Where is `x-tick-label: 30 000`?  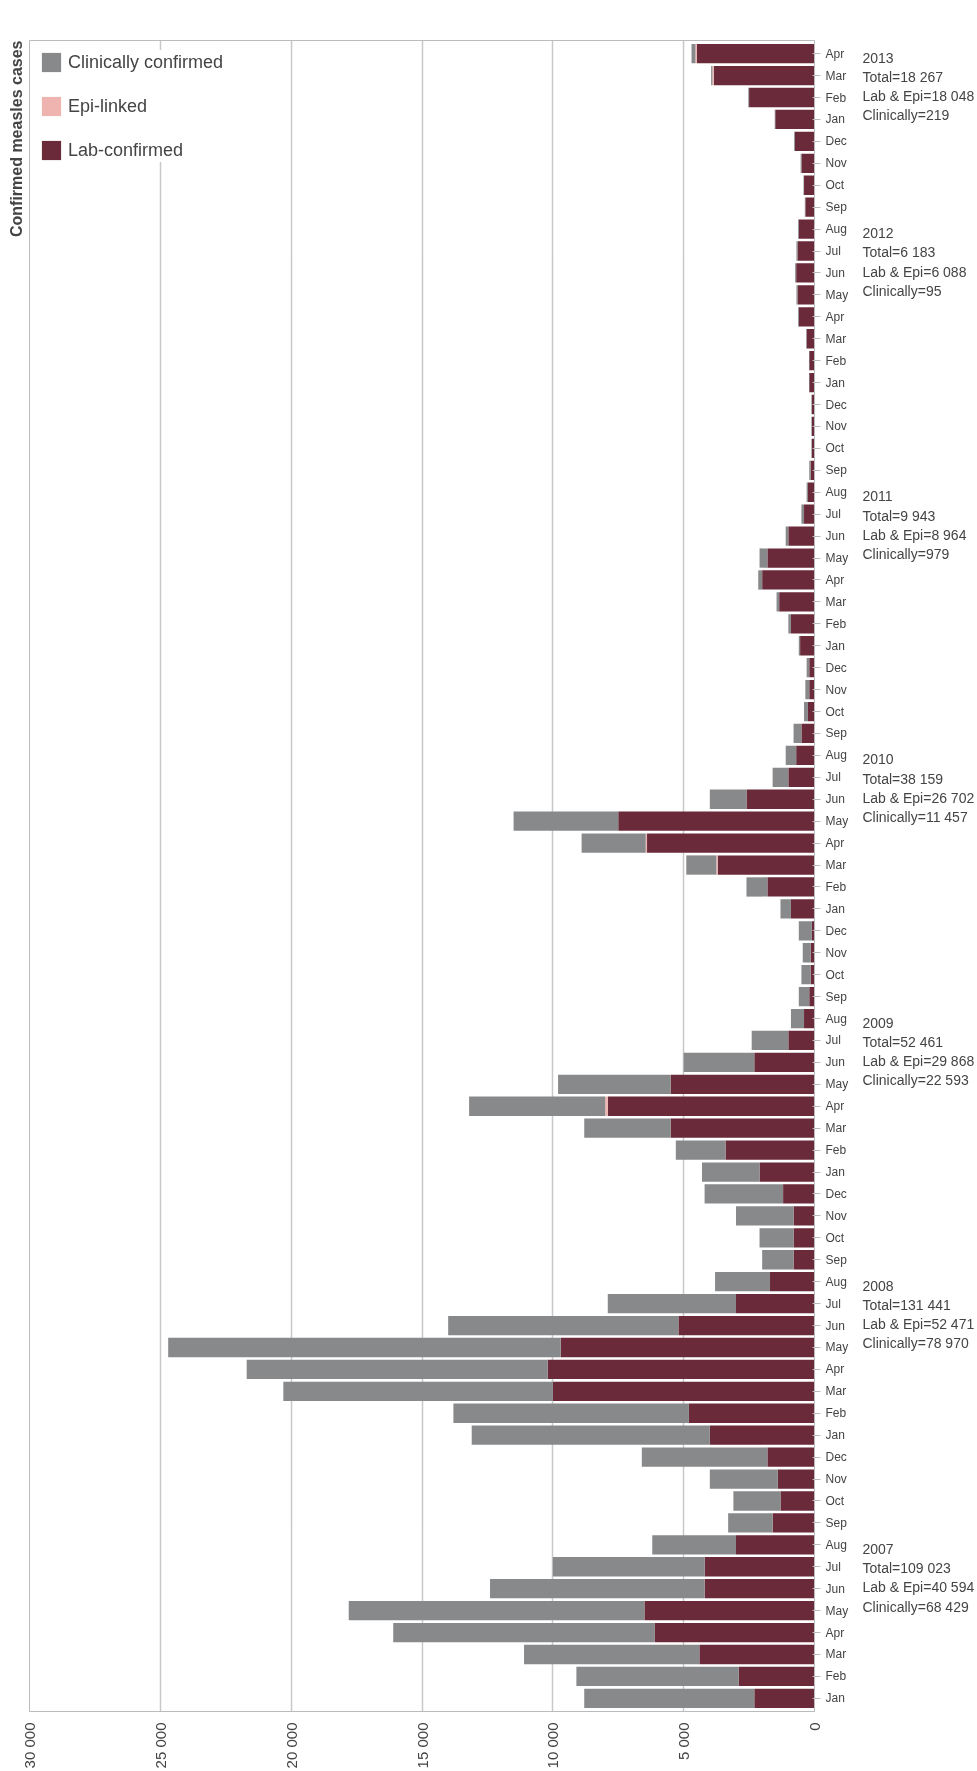 x-tick-label: 30 000 is located at coordinates (29, 1745).